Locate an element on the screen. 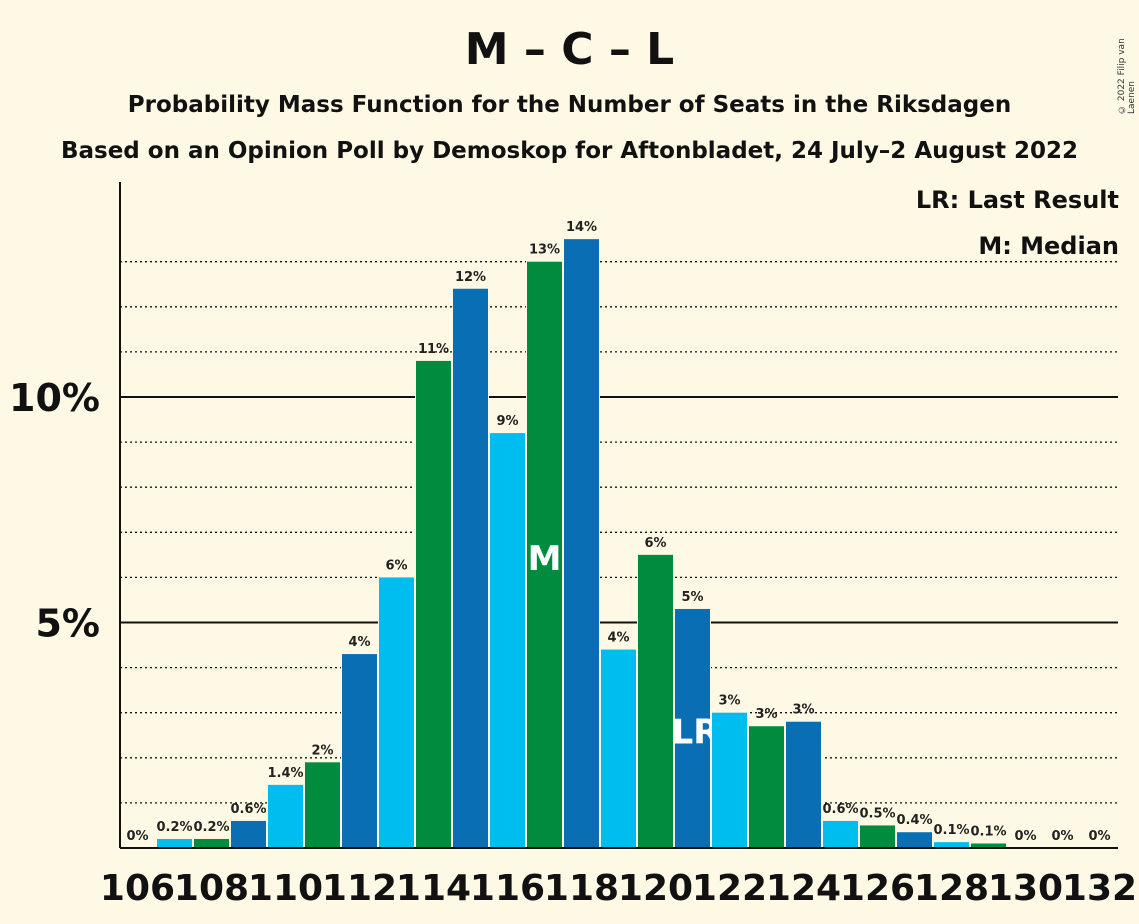  median-marker: M is located at coordinates (545, 559).